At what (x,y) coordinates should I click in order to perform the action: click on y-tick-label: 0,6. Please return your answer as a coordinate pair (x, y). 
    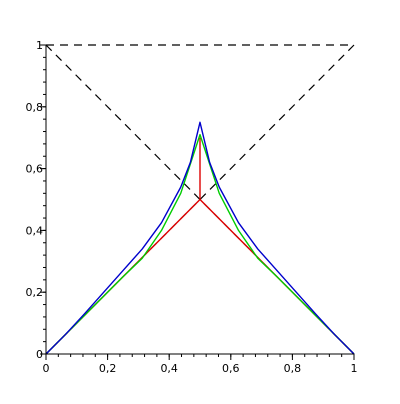
    Looking at the image, I should click on (35, 169).